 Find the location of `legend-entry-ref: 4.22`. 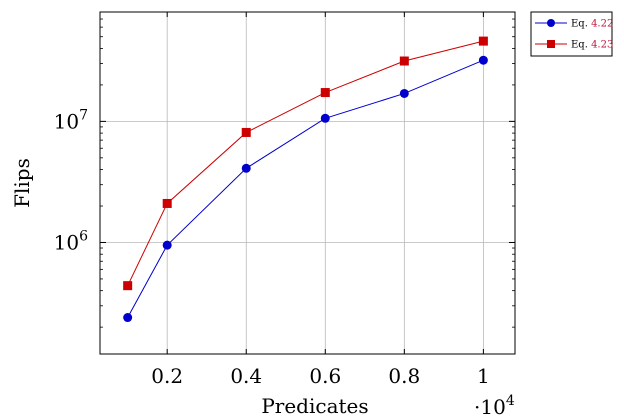

legend-entry-ref: 4.22 is located at coordinates (602, 24).